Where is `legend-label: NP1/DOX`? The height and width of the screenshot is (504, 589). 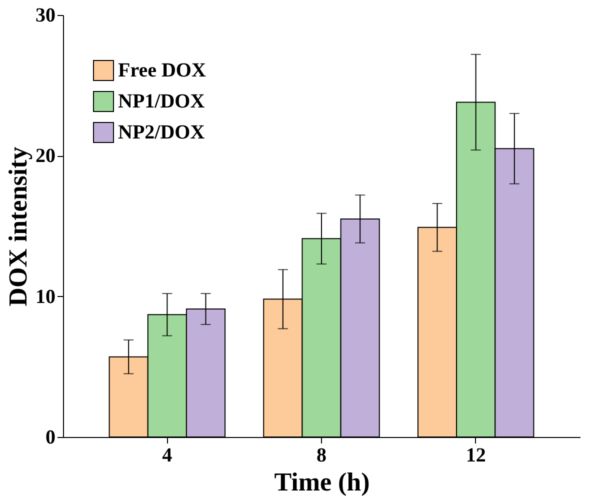
legend-label: NP1/DOX is located at coordinates (162, 101).